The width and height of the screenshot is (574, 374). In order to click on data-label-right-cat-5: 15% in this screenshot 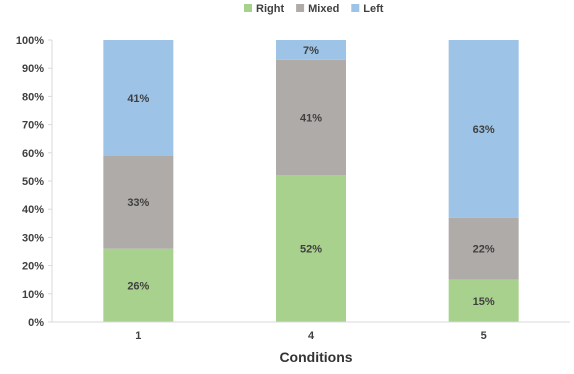, I will do `click(484, 302)`.